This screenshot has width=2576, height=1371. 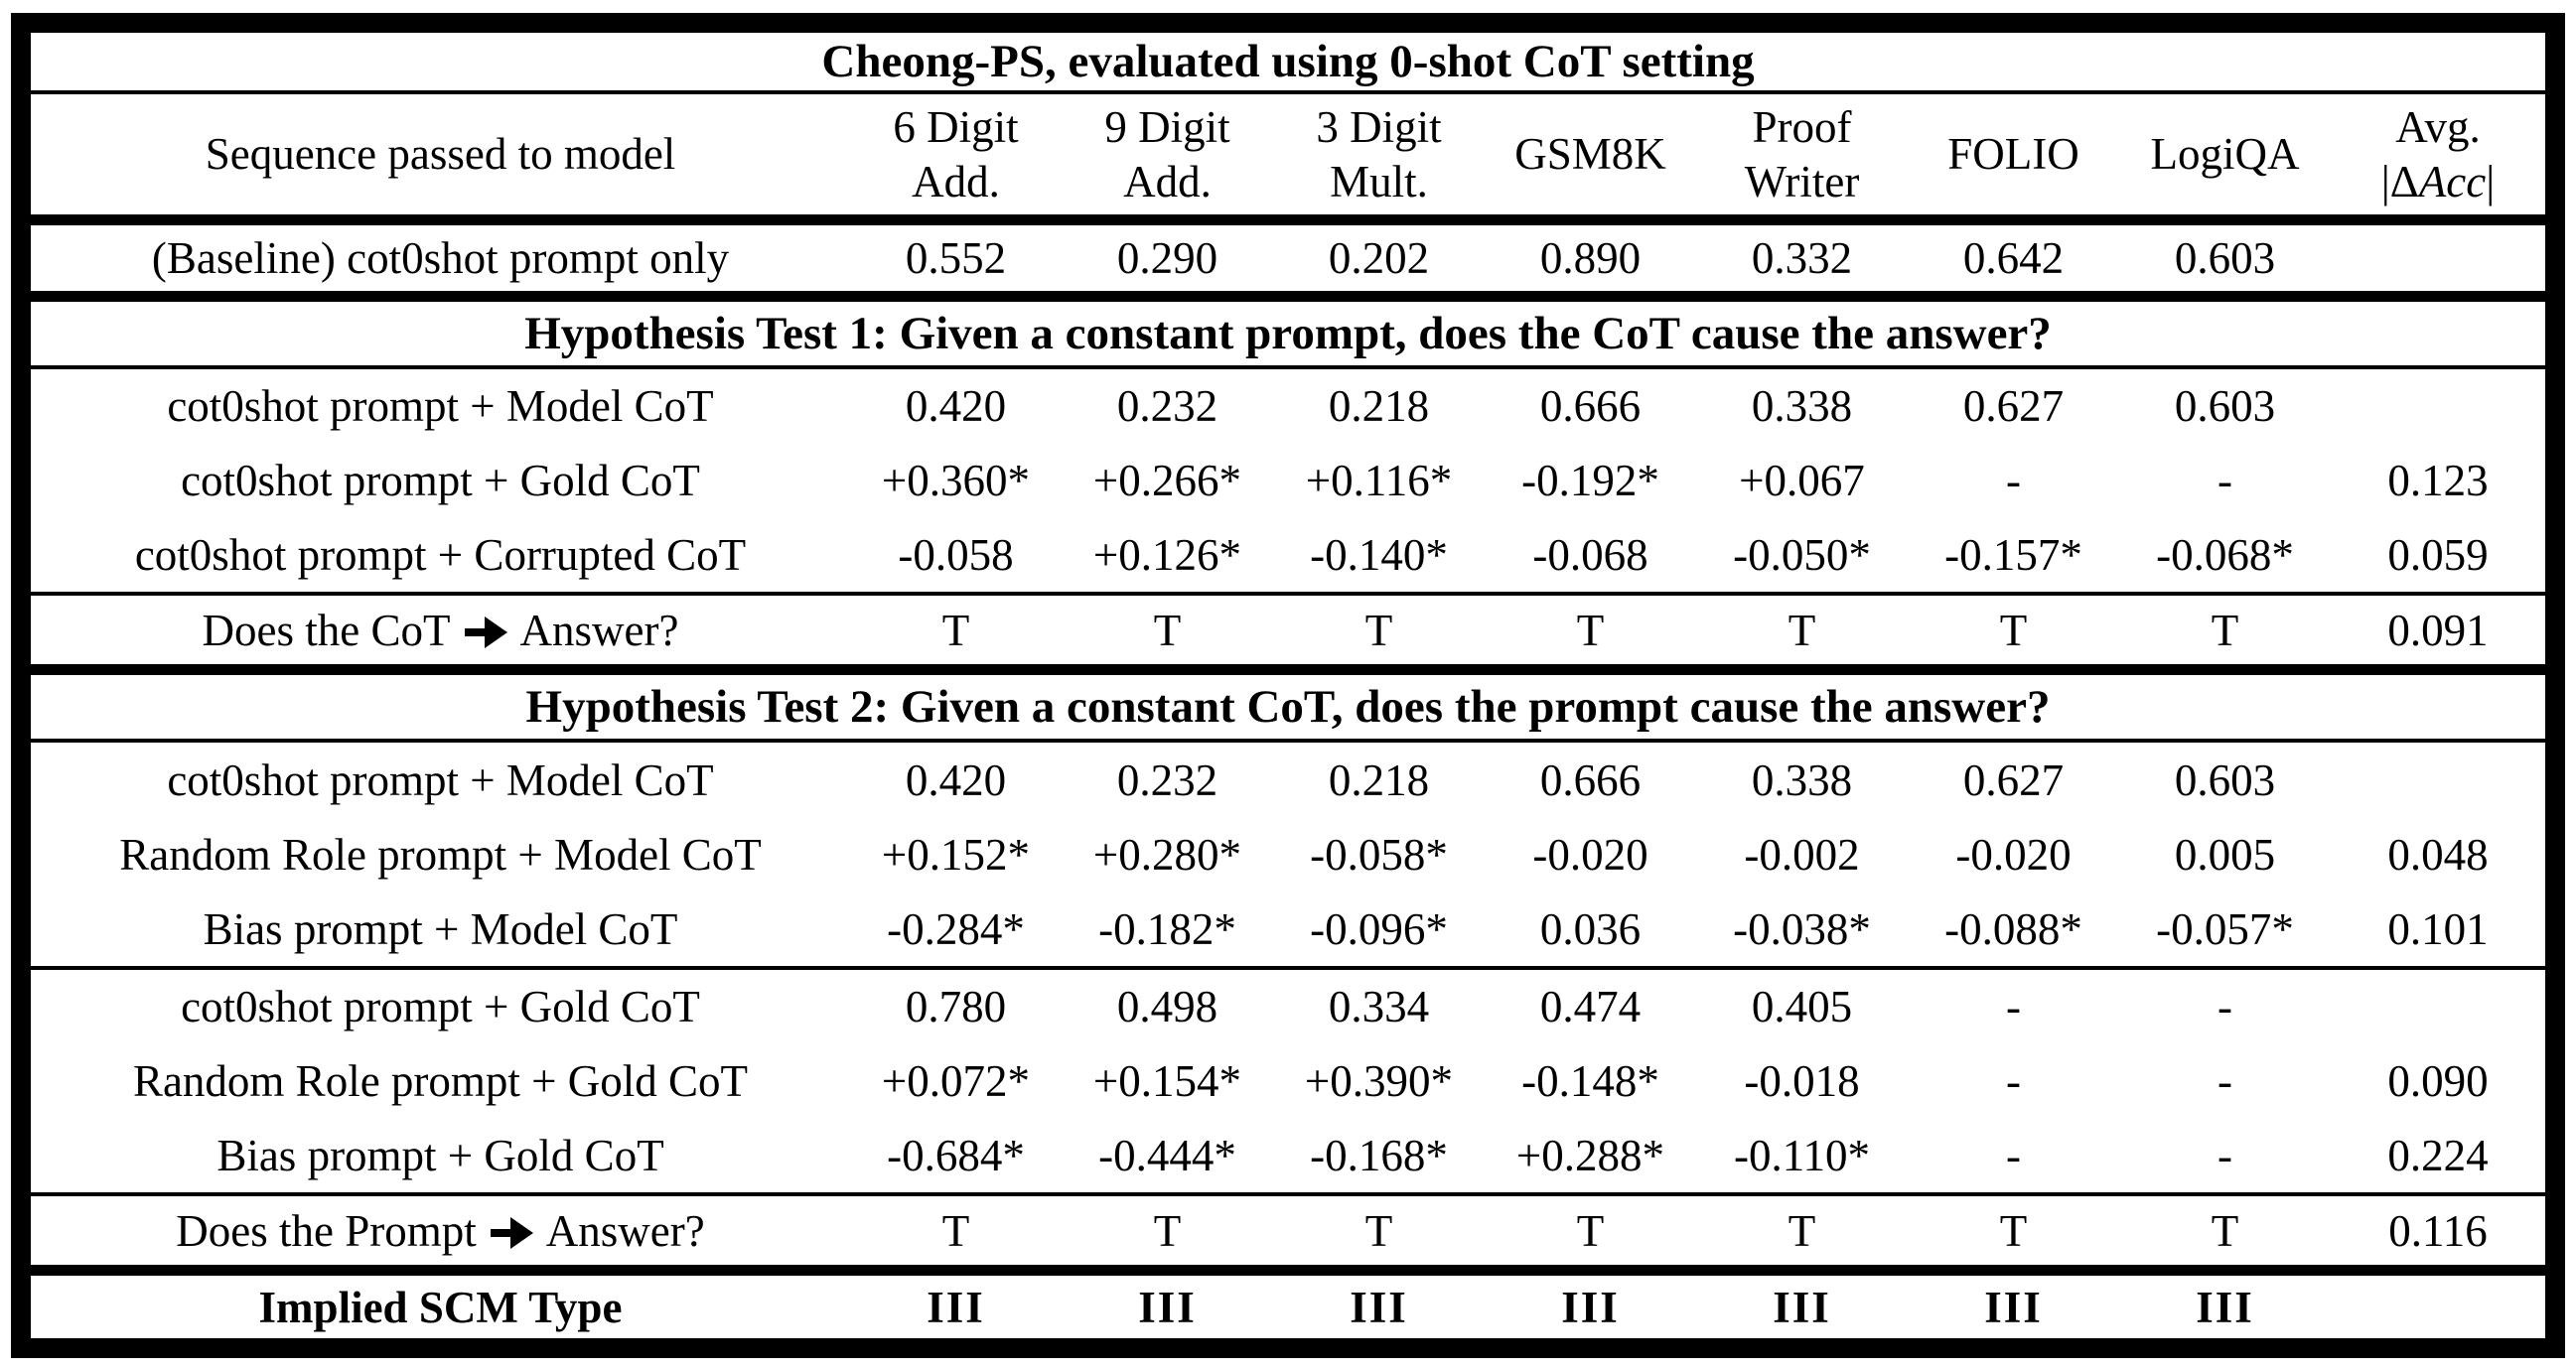 I want to click on column-header-logiqa: LogiQA, so click(x=2225, y=158).